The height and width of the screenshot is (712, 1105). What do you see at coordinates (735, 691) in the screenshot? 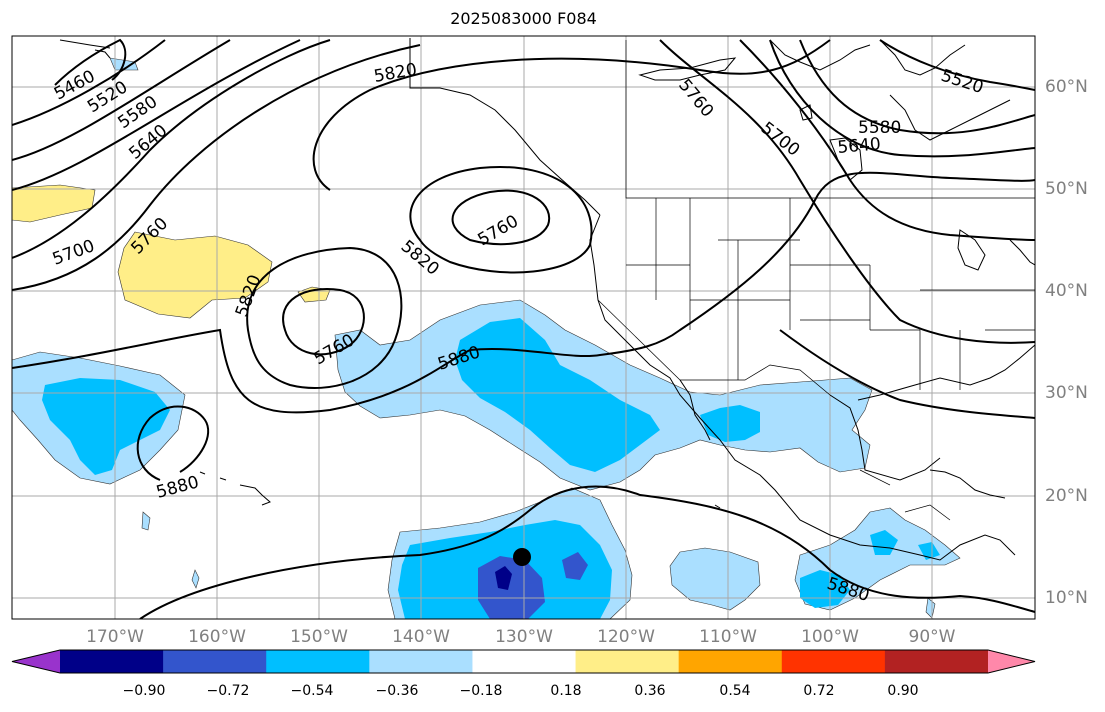
I see `colorbar-tick-label: 0.54` at bounding box center [735, 691].